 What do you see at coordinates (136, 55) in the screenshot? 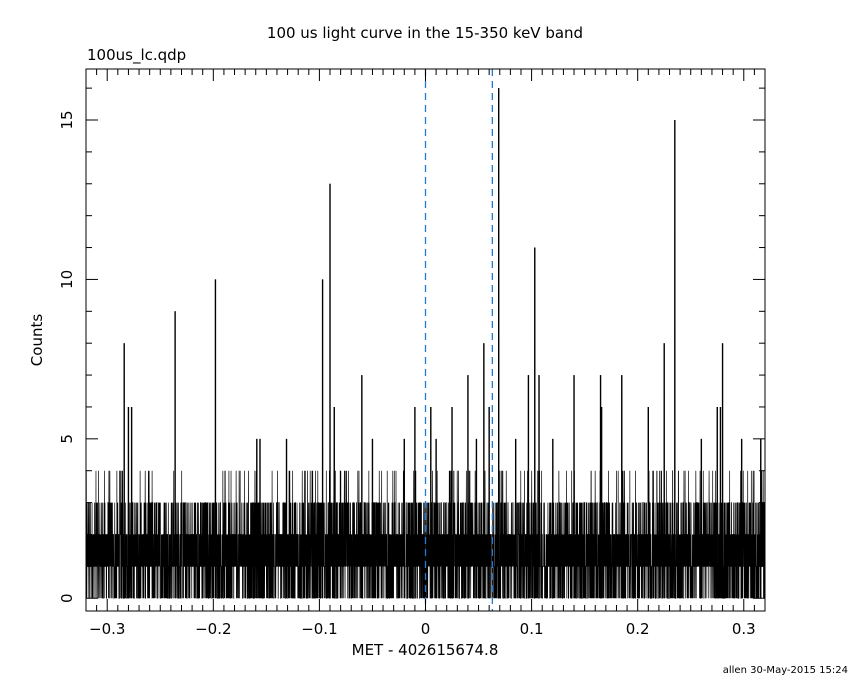
I see `chart-subtitle: 100us_lc.qdp` at bounding box center [136, 55].